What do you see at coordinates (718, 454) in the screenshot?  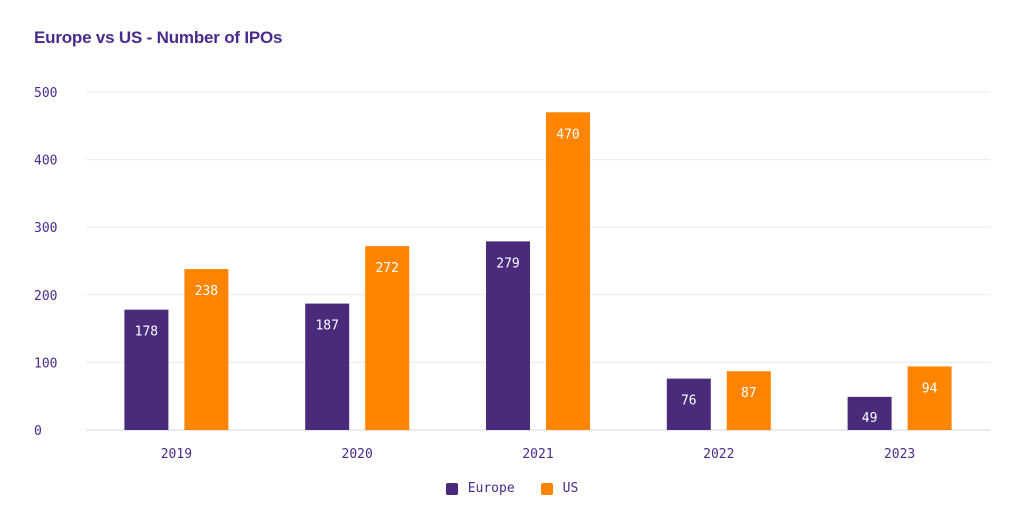 I see `x-tick-label: 2022` at bounding box center [718, 454].